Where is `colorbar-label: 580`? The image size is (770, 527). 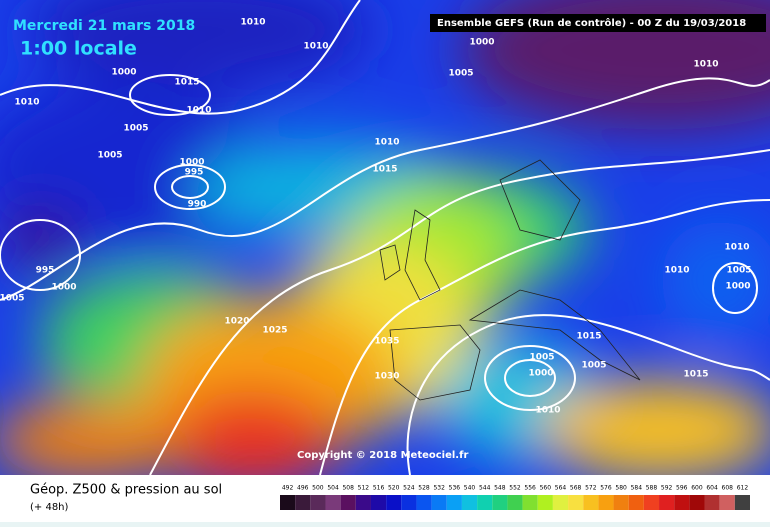 colorbar-label: 580 is located at coordinates (621, 488).